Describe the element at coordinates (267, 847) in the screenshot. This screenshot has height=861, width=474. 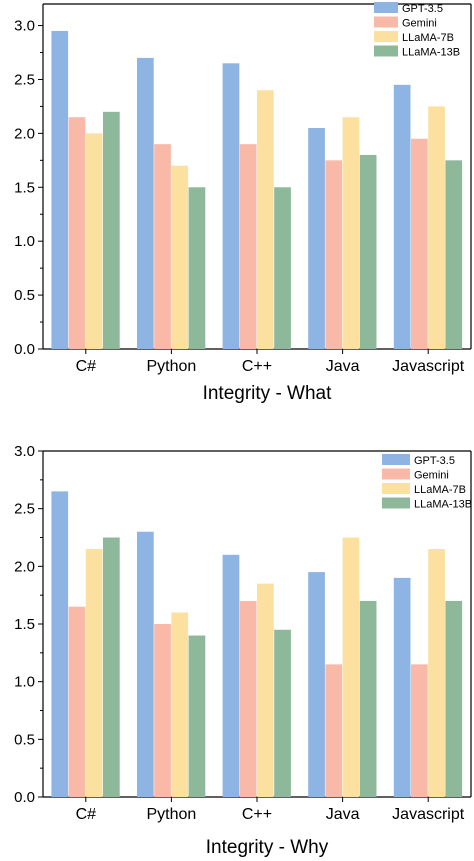
I see `x-axis-title: Integrity - Why` at that location.